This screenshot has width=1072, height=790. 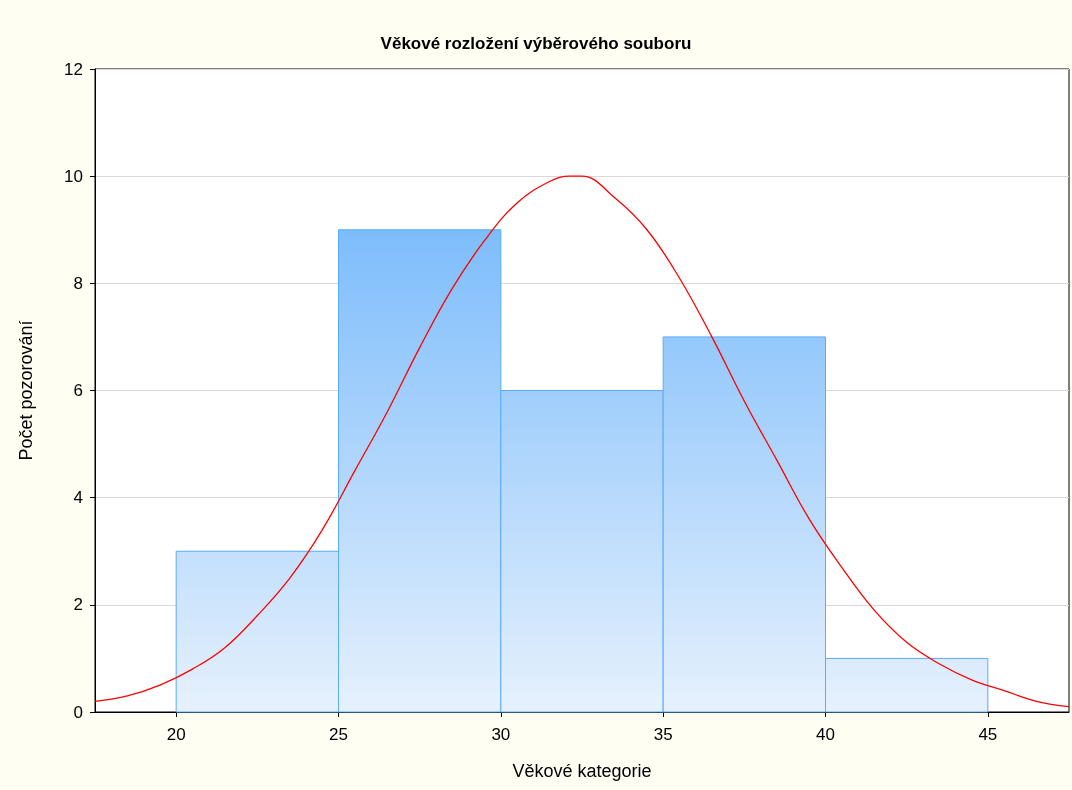 I want to click on chart-title: Věkové rozložení výběrového souboru, so click(x=536, y=43).